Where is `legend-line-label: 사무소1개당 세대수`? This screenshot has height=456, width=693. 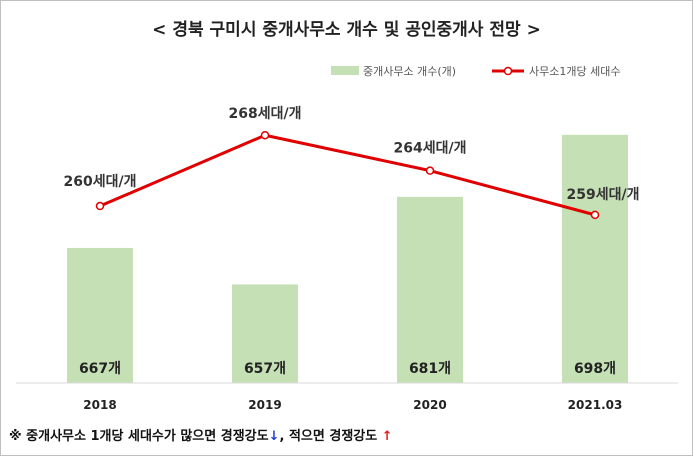
legend-line-label: 사무소1개당 세대수 is located at coordinates (575, 71).